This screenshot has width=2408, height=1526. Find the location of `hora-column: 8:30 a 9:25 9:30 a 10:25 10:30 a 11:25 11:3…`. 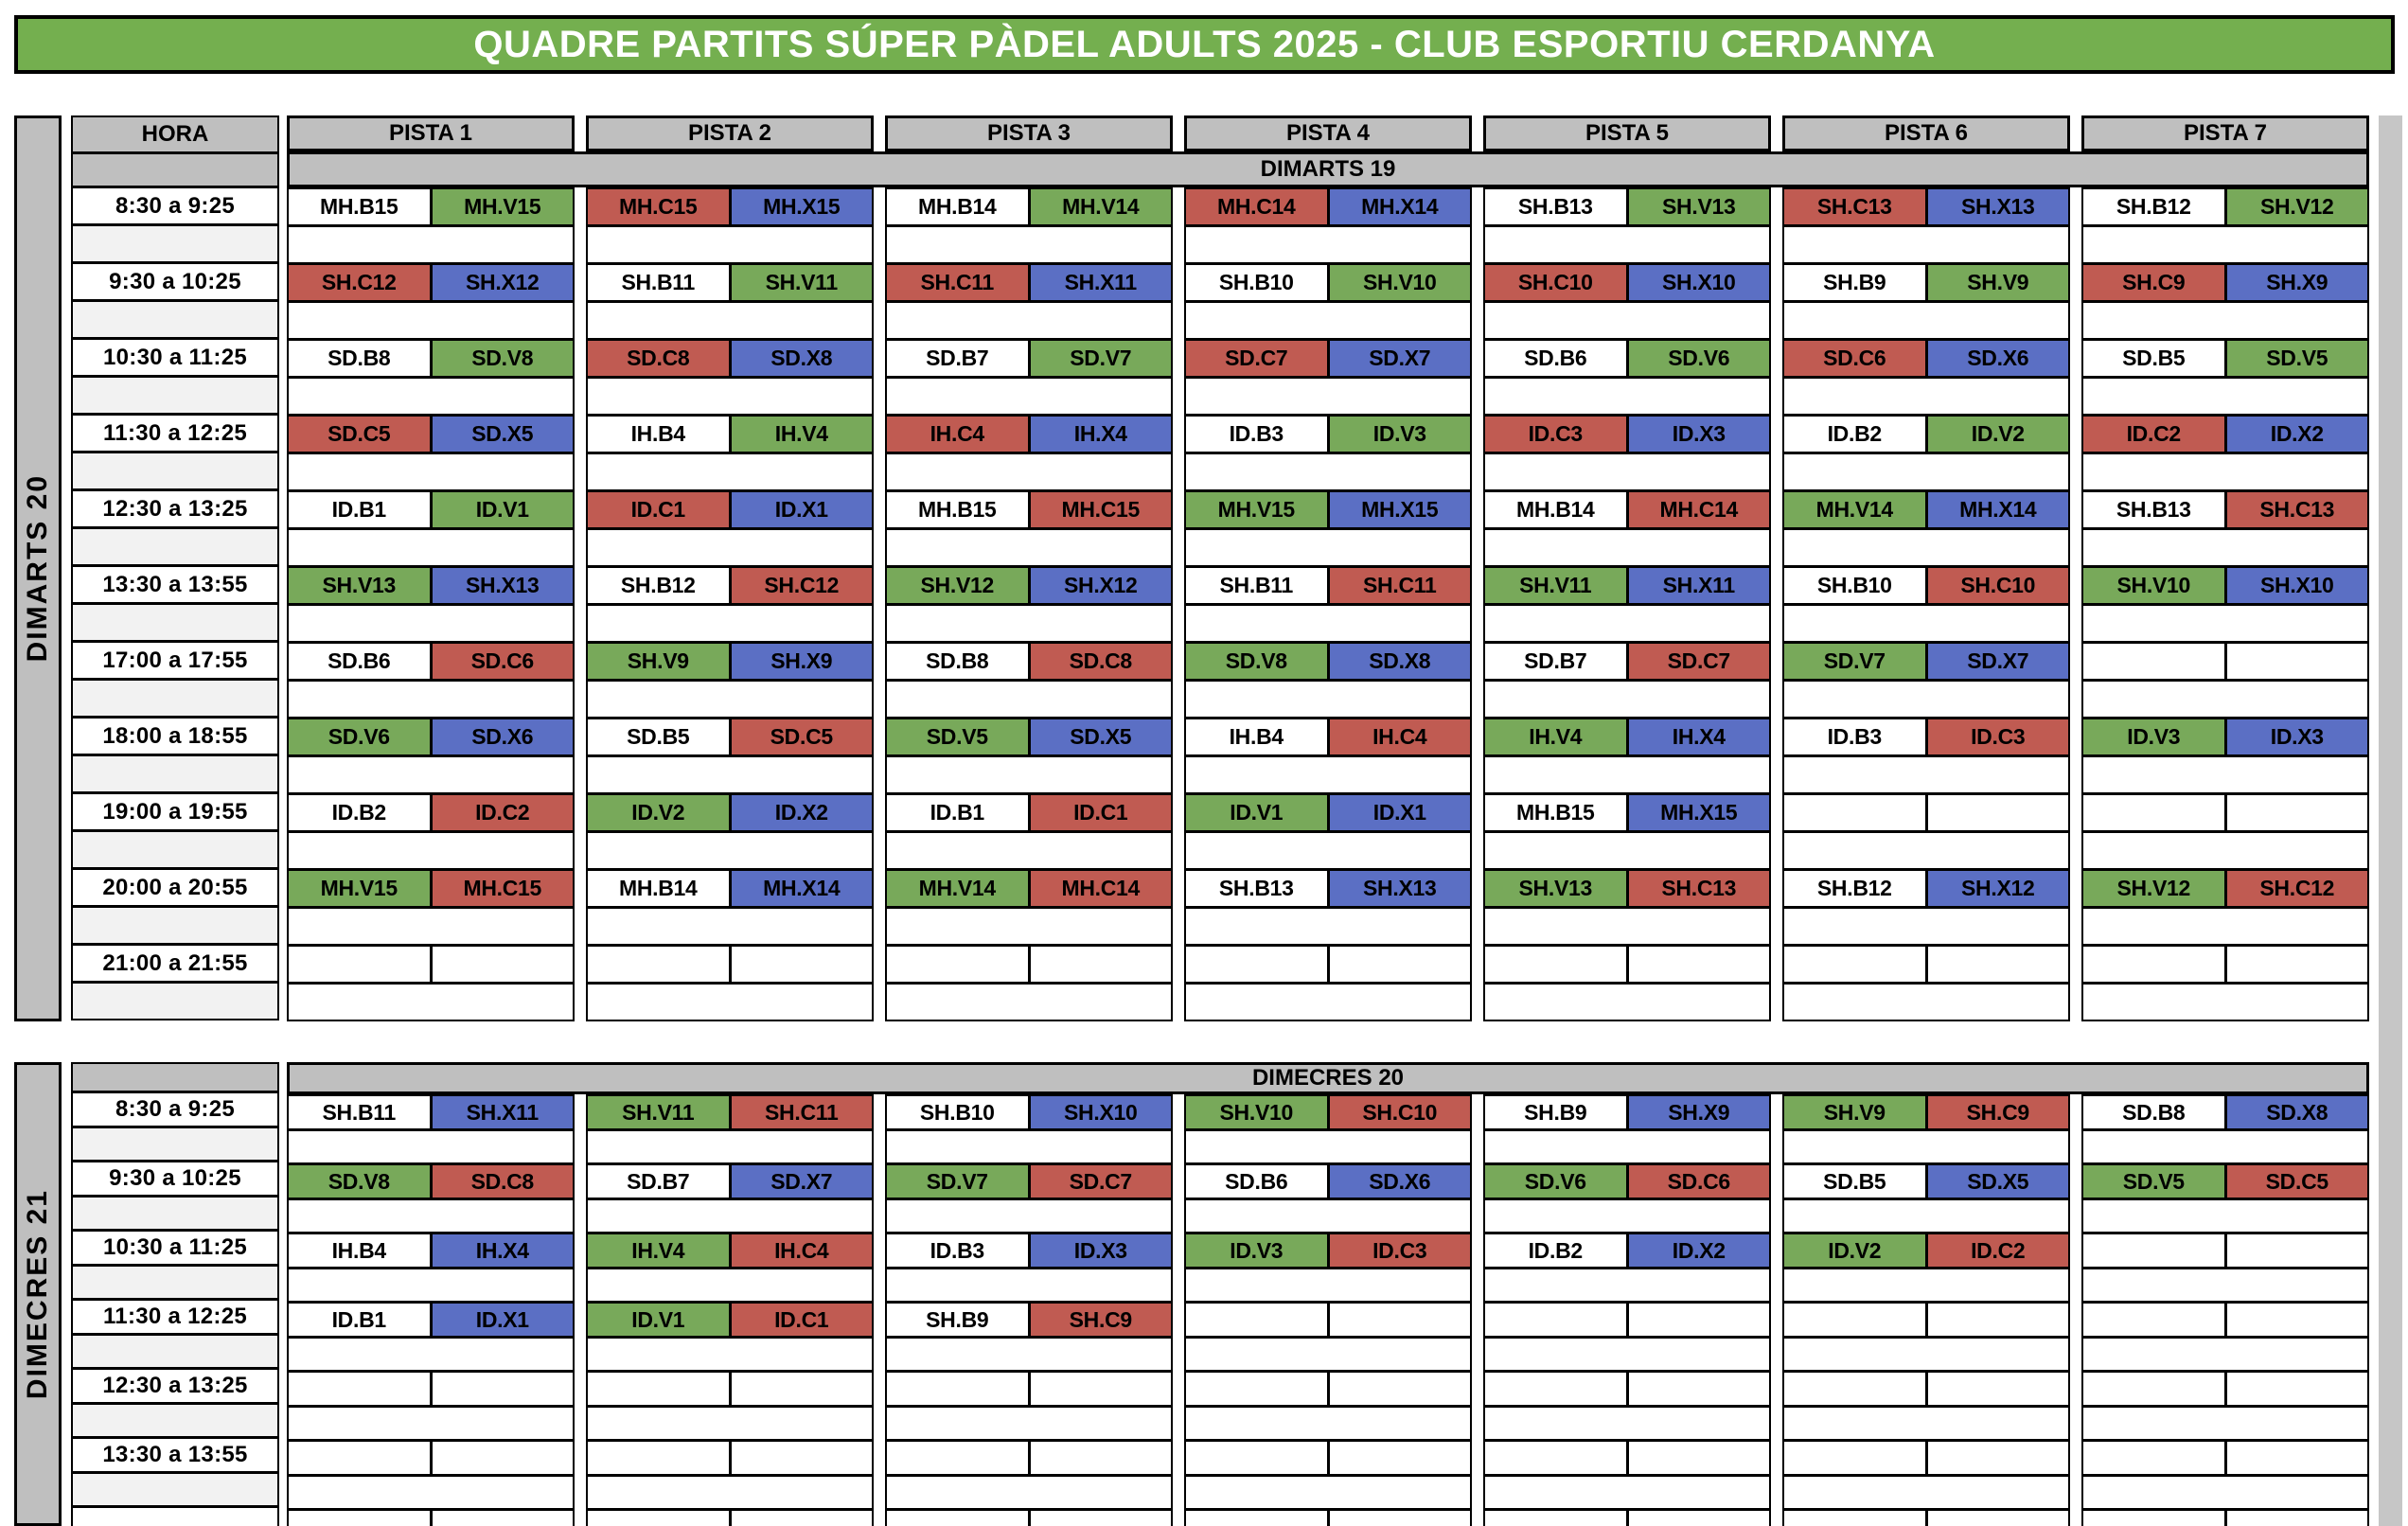

hora-column: 8:30 a 9:25 9:30 a 10:25 10:30 a 11:25 11:3… is located at coordinates (175, 1294).